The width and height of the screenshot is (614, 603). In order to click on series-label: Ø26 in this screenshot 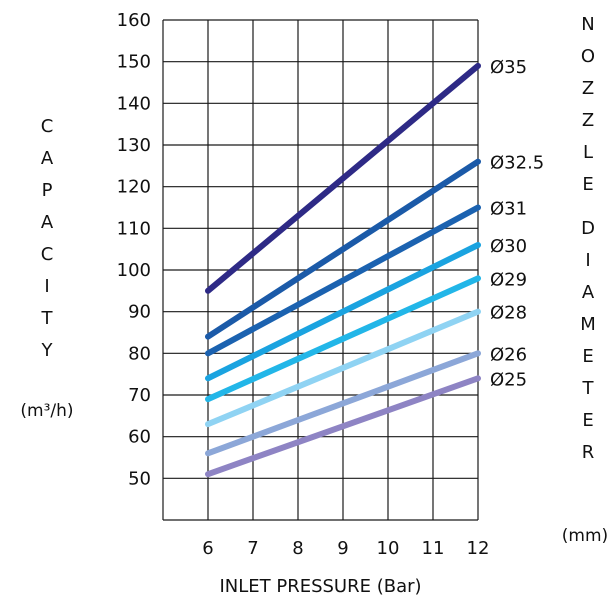, I will do `click(508, 354)`.